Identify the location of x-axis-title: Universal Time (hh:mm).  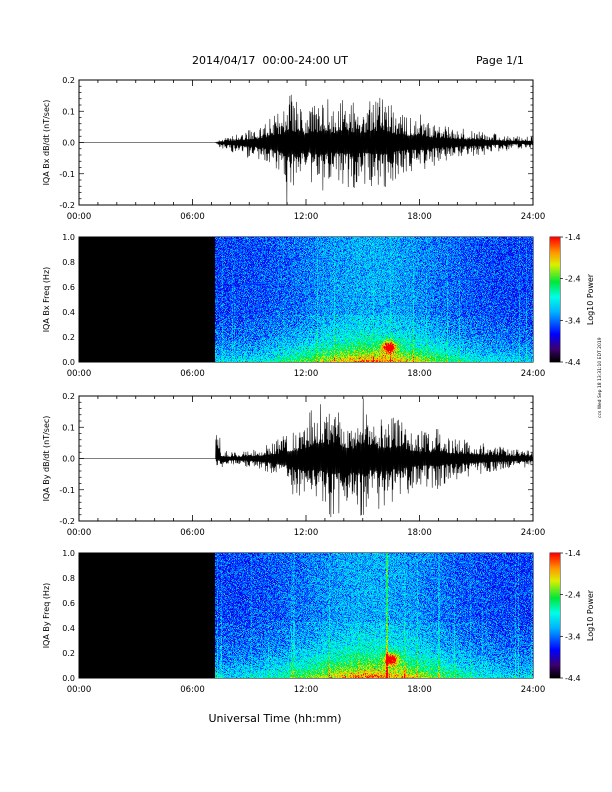
(275, 718).